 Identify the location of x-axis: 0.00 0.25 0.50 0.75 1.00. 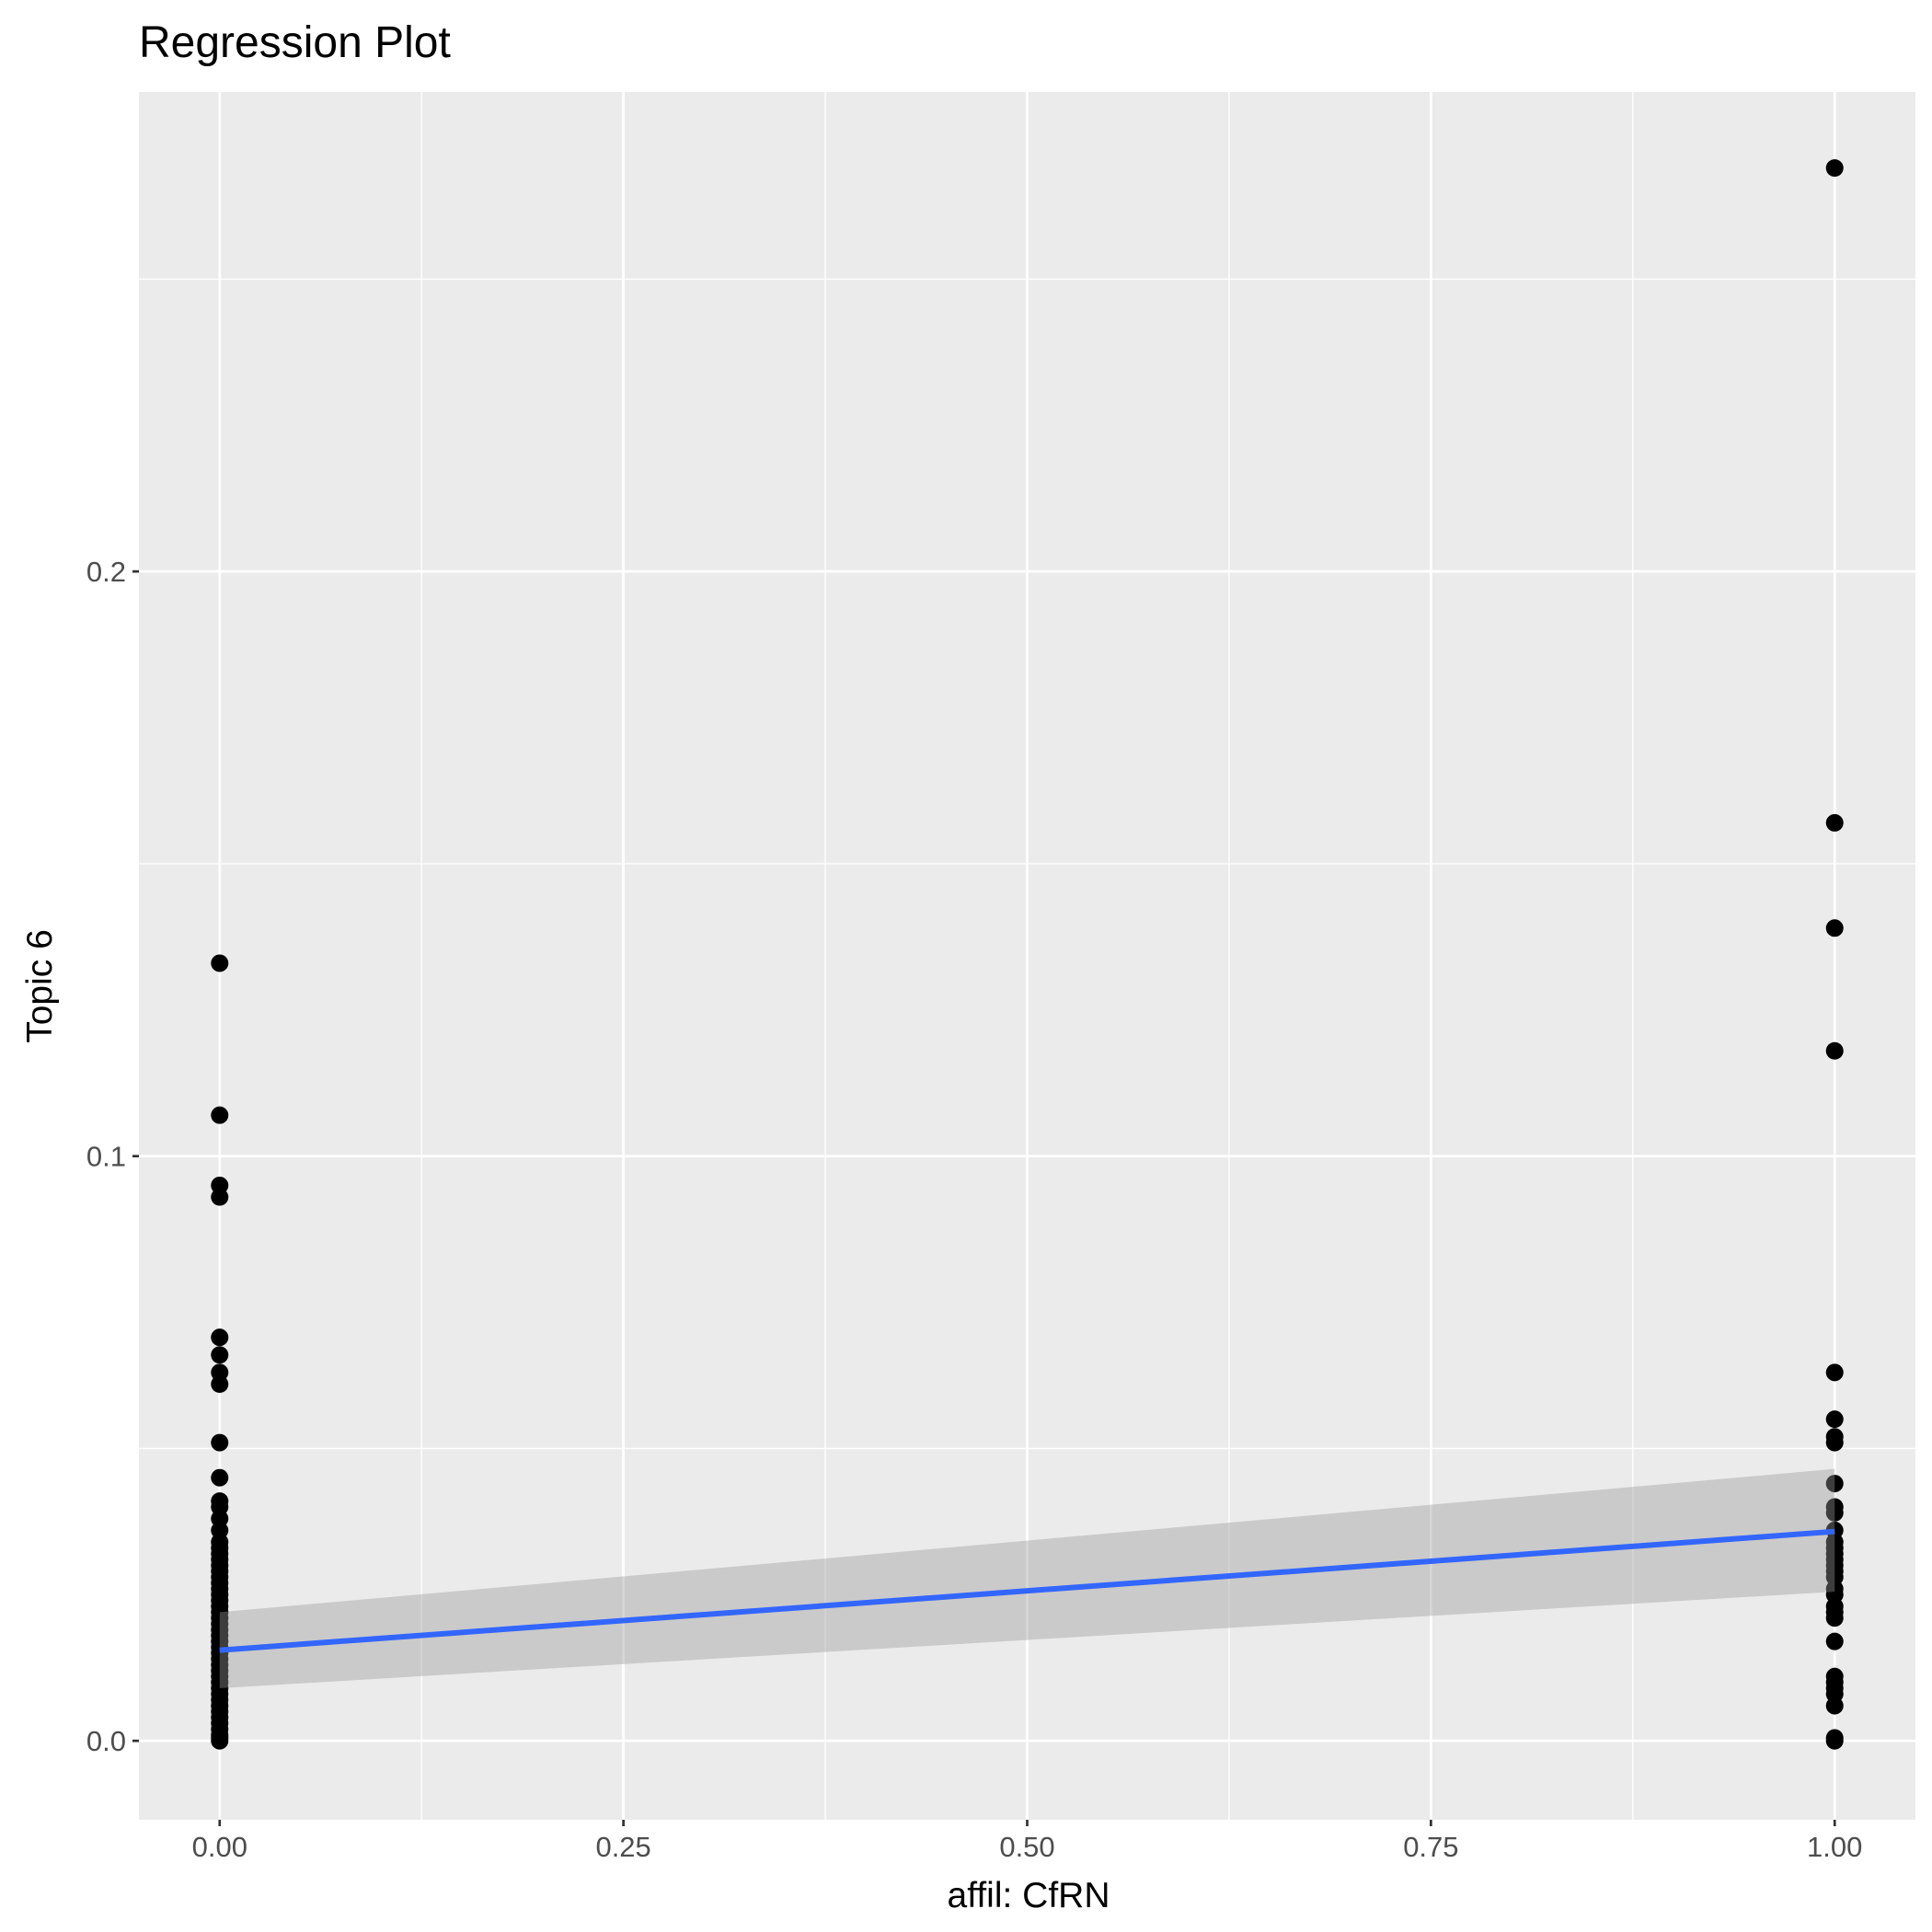
(1027, 1841).